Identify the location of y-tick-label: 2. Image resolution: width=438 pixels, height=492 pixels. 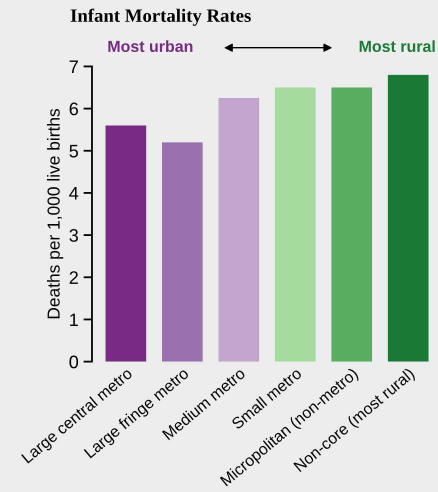
(74, 277).